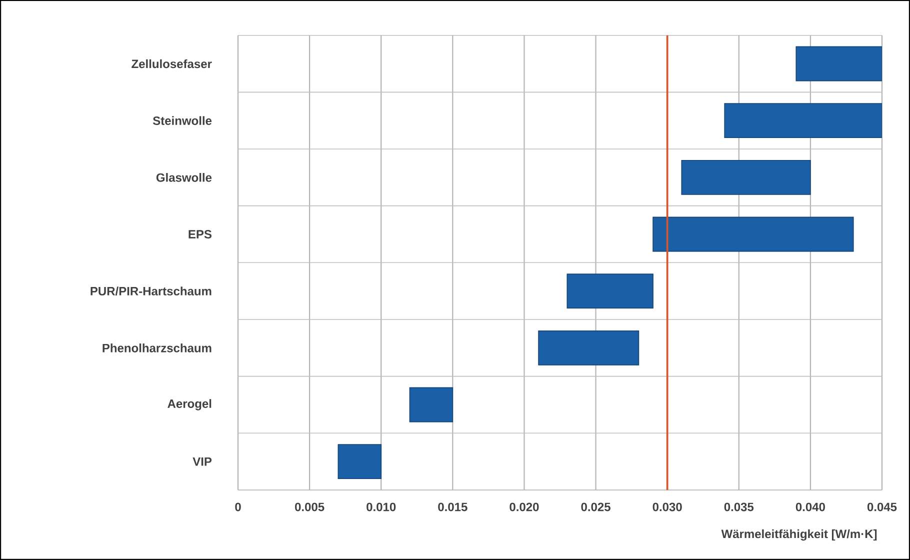 This screenshot has width=910, height=560. What do you see at coordinates (238, 507) in the screenshot?
I see `x-tick-label: 0` at bounding box center [238, 507].